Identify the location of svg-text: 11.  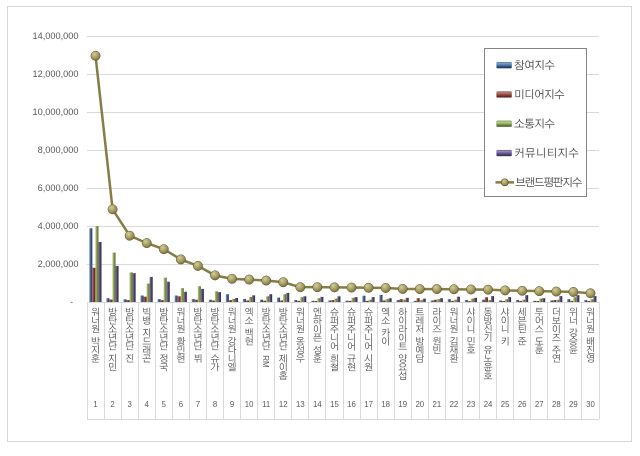
(266, 404).